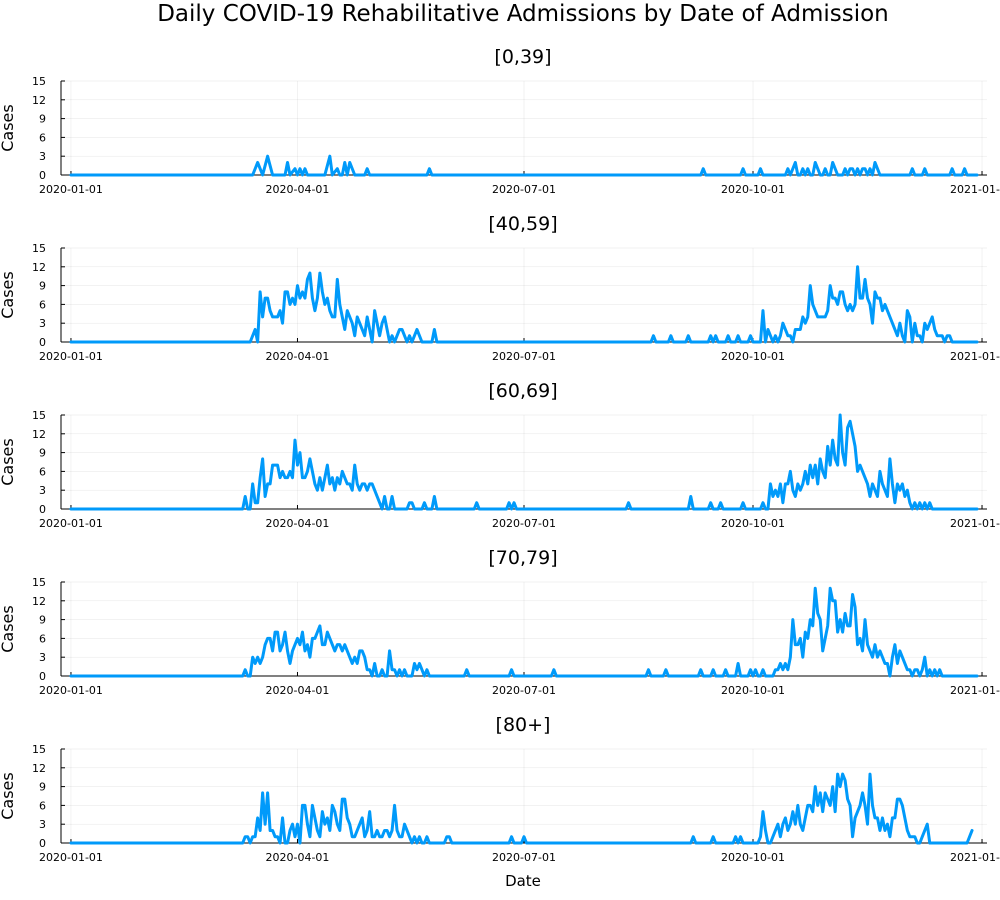  Describe the element at coordinates (522, 57) in the screenshot. I see `panel-title: [0,39]` at that location.